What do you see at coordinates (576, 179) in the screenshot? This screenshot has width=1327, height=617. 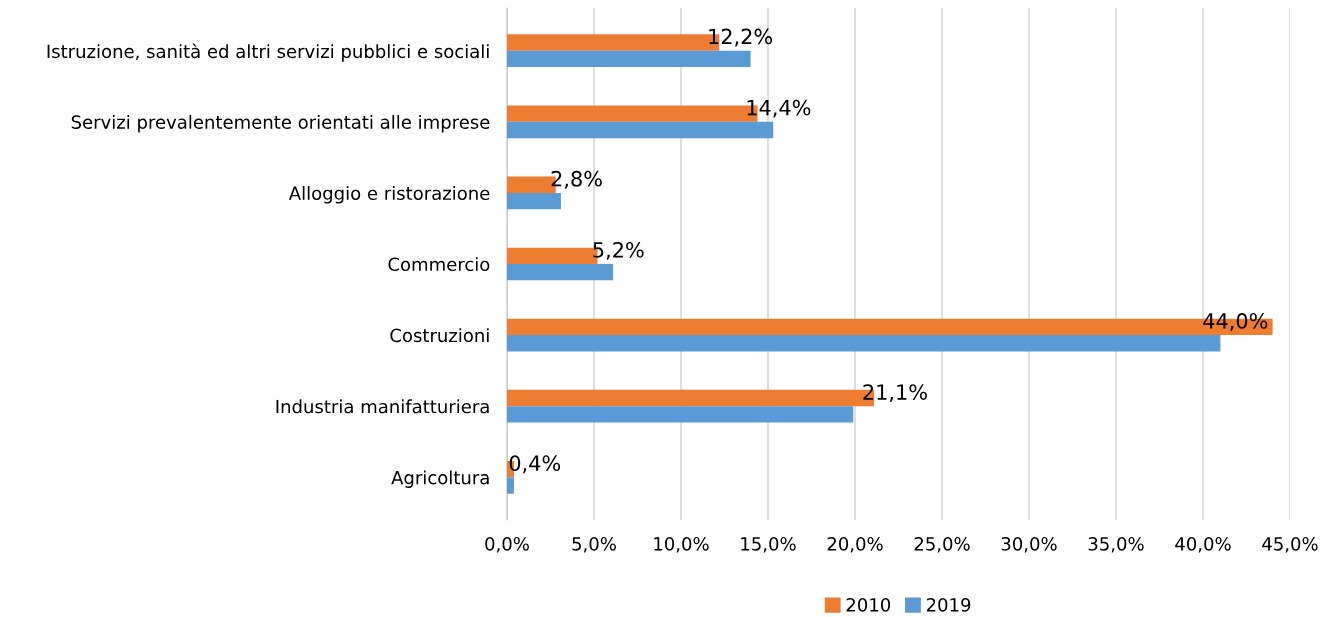 I see `data-label: 2,8%` at bounding box center [576, 179].